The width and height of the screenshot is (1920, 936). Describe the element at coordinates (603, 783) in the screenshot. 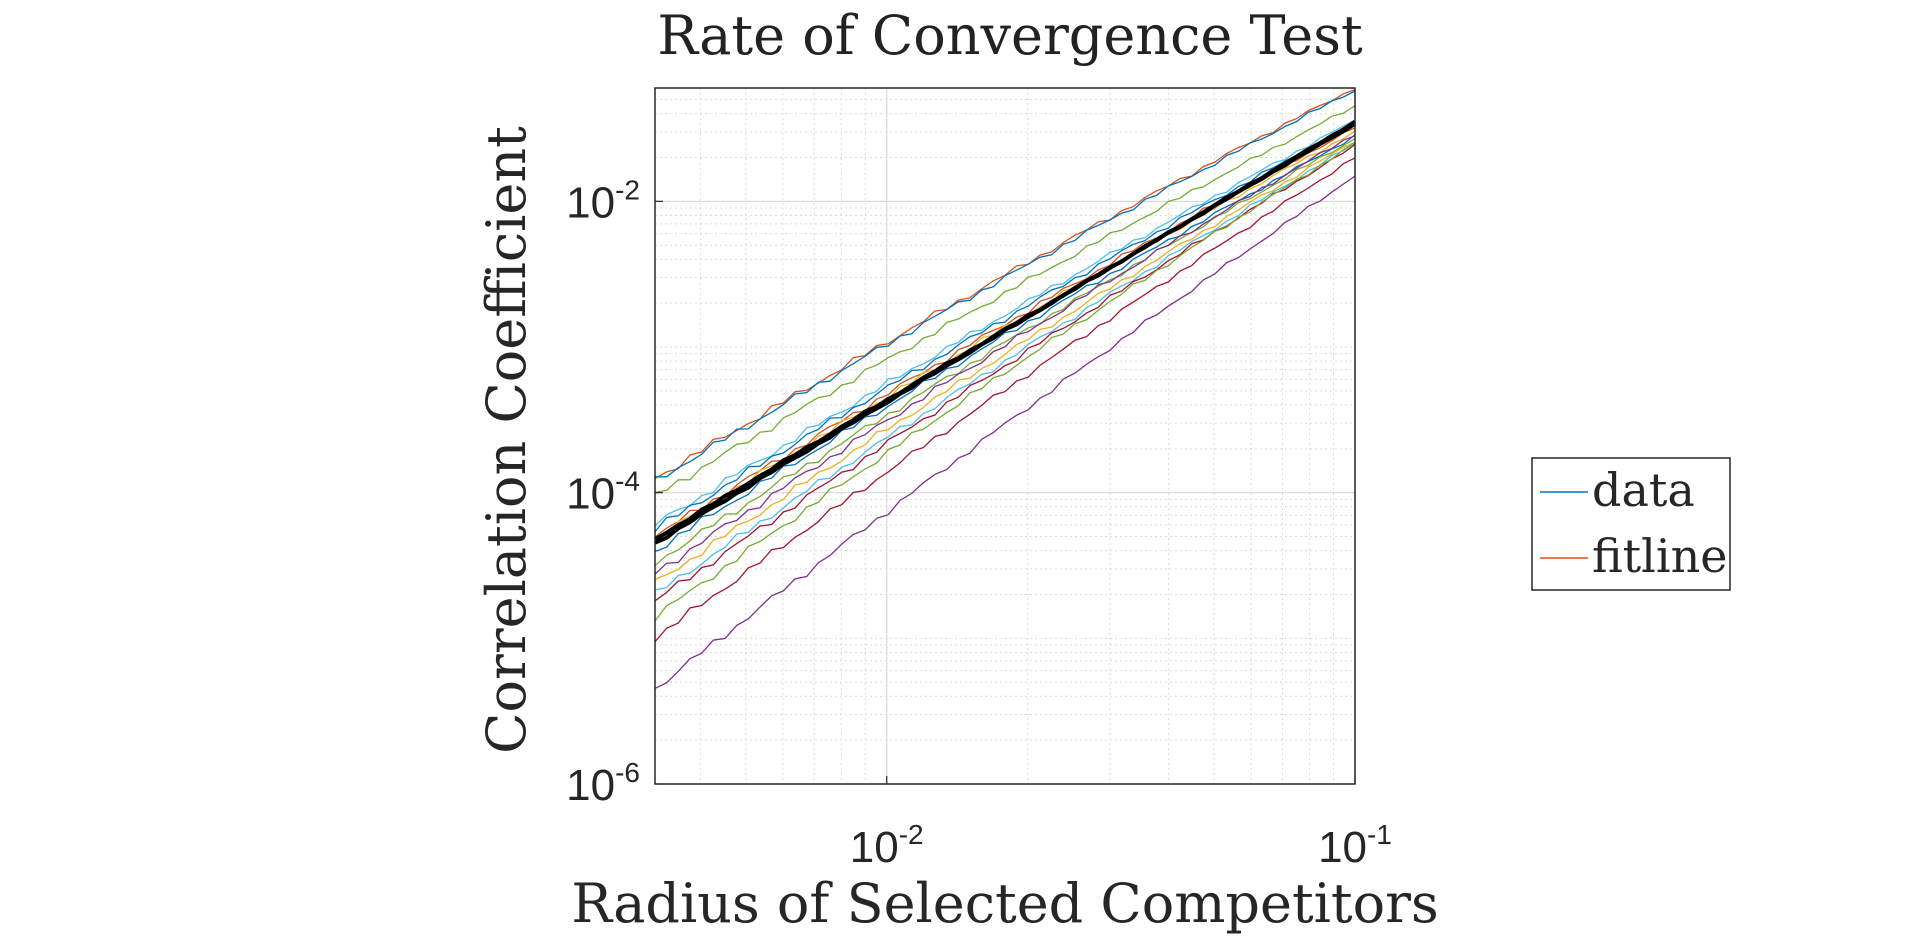

I see `y-tick-label: 10⁻⁶` at that location.